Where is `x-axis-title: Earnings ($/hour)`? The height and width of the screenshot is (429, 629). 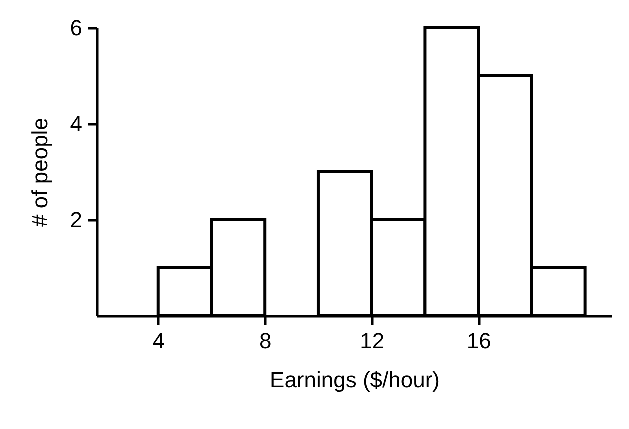
x-axis-title: Earnings ($/hour) is located at coordinates (355, 380).